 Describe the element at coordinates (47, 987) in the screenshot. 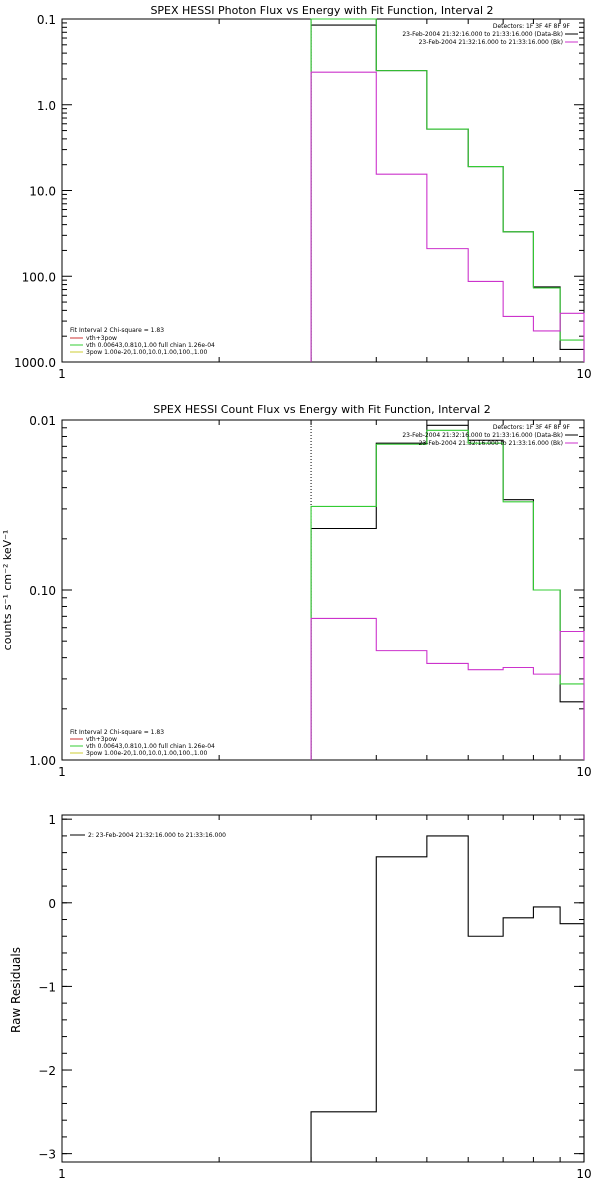

I see `y-tick-label: −1` at that location.